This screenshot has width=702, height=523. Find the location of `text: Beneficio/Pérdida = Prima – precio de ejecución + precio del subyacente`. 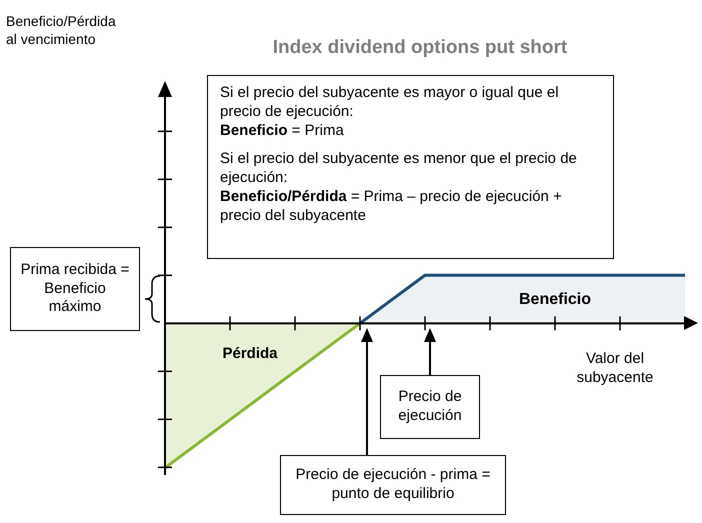

text: Beneficio/Pérdida = Prima – precio de ejecución + precio del subyacente is located at coordinates (391, 207).